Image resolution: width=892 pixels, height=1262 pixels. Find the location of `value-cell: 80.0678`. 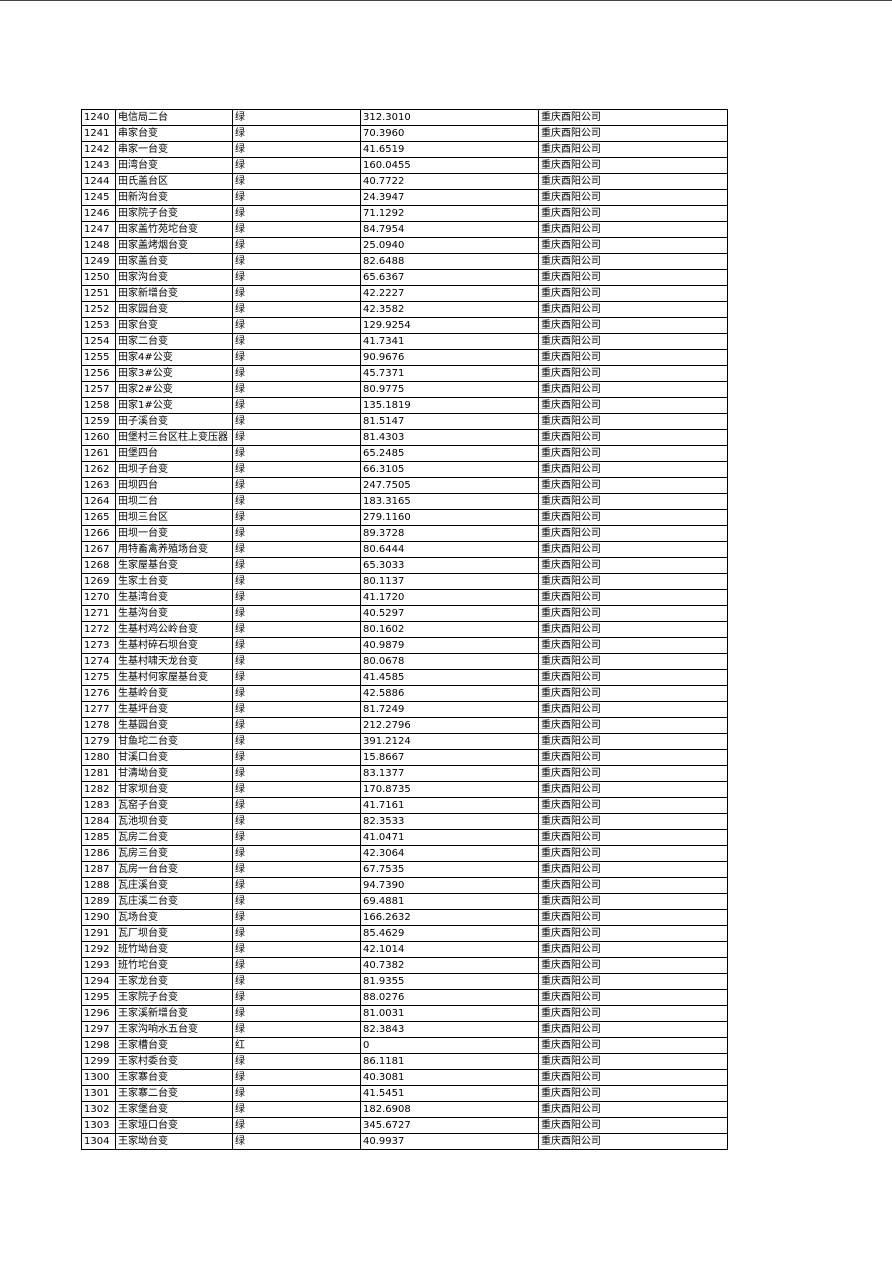

value-cell: 80.0678 is located at coordinates (449, 661).